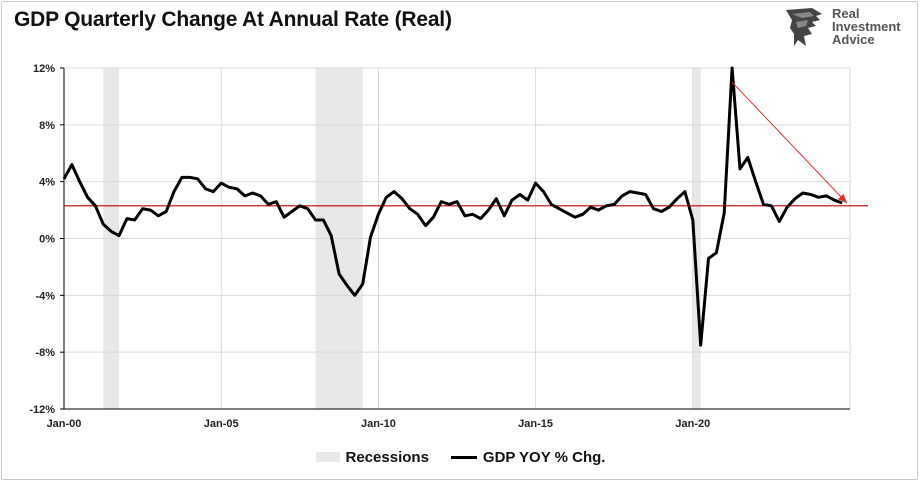  What do you see at coordinates (47, 183) in the screenshot?
I see `y-tick-label: 4%` at bounding box center [47, 183].